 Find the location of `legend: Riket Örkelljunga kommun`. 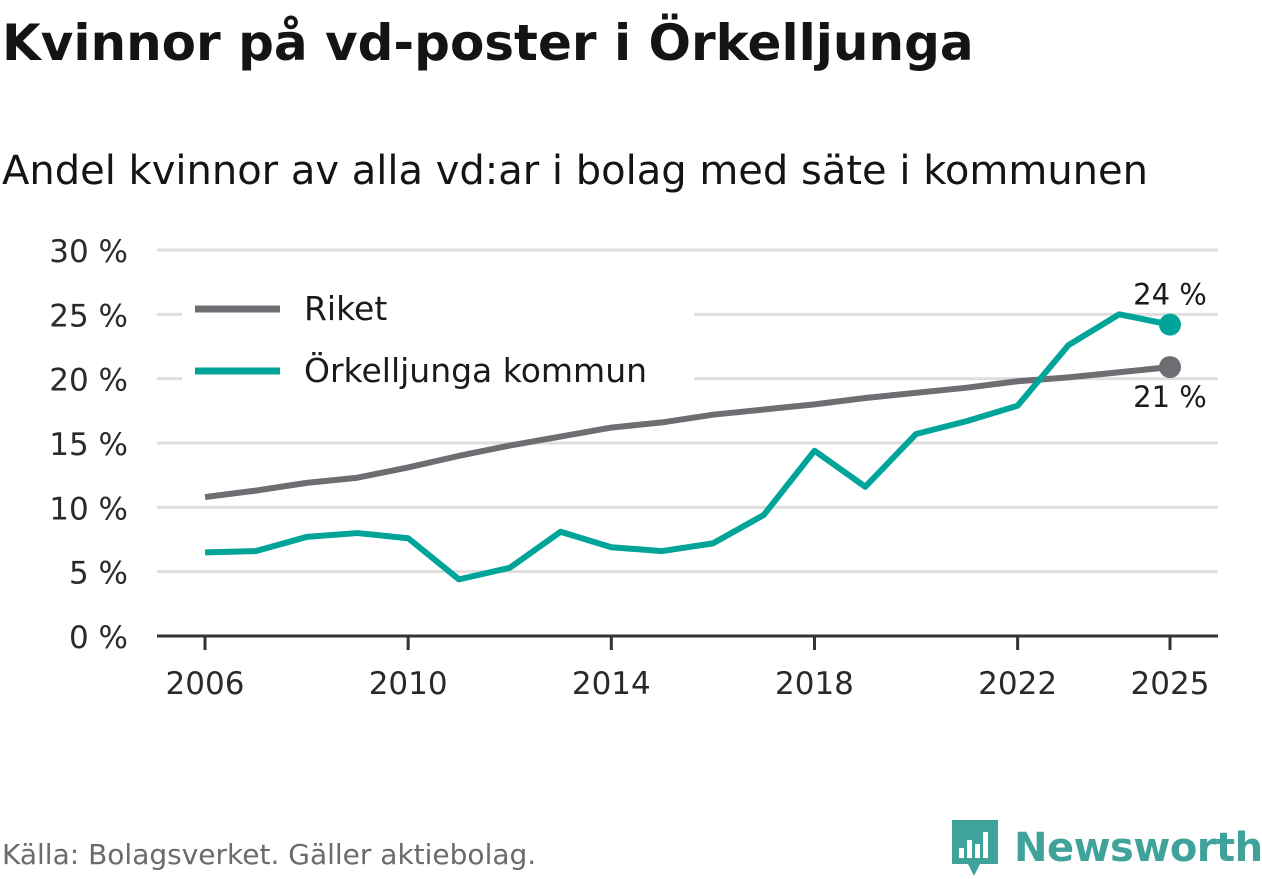

legend: Riket Örkelljunga kommun is located at coordinates (438, 338).